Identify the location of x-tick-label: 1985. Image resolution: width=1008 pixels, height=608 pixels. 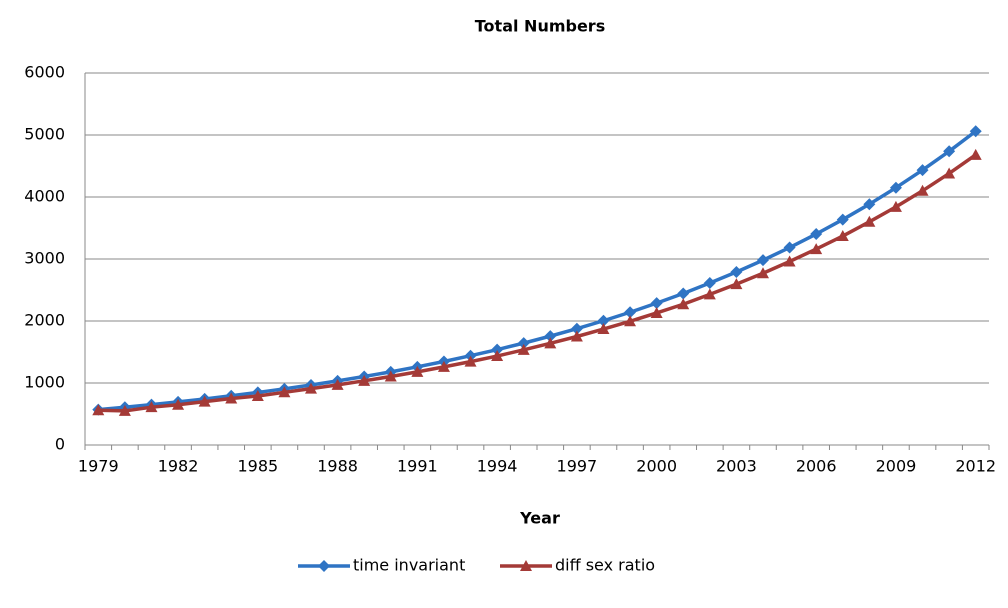
(257, 466).